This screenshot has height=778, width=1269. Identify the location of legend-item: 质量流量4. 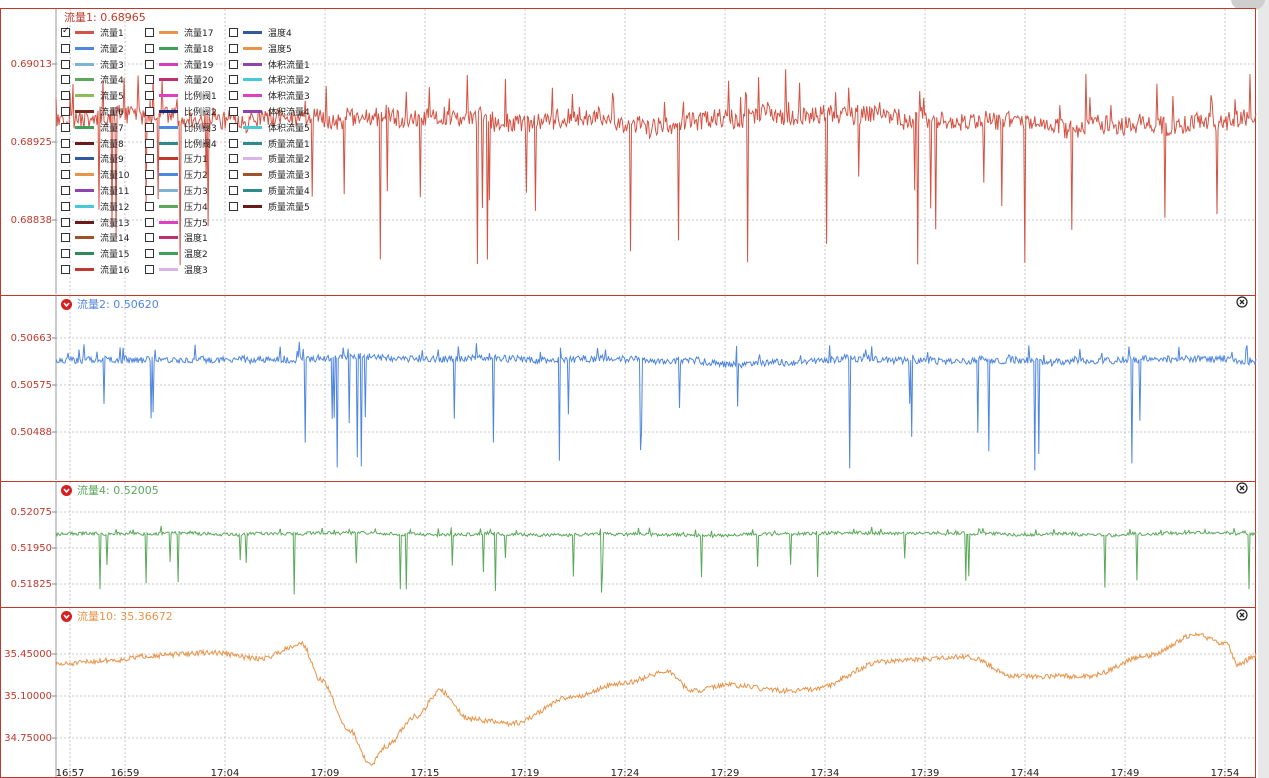
(269, 190).